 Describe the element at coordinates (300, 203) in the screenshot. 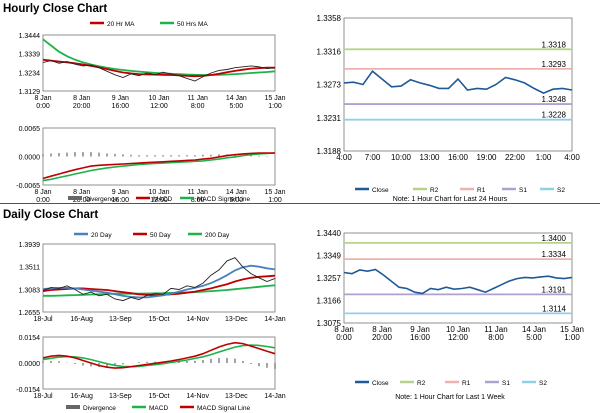

I see `section-divider` at that location.